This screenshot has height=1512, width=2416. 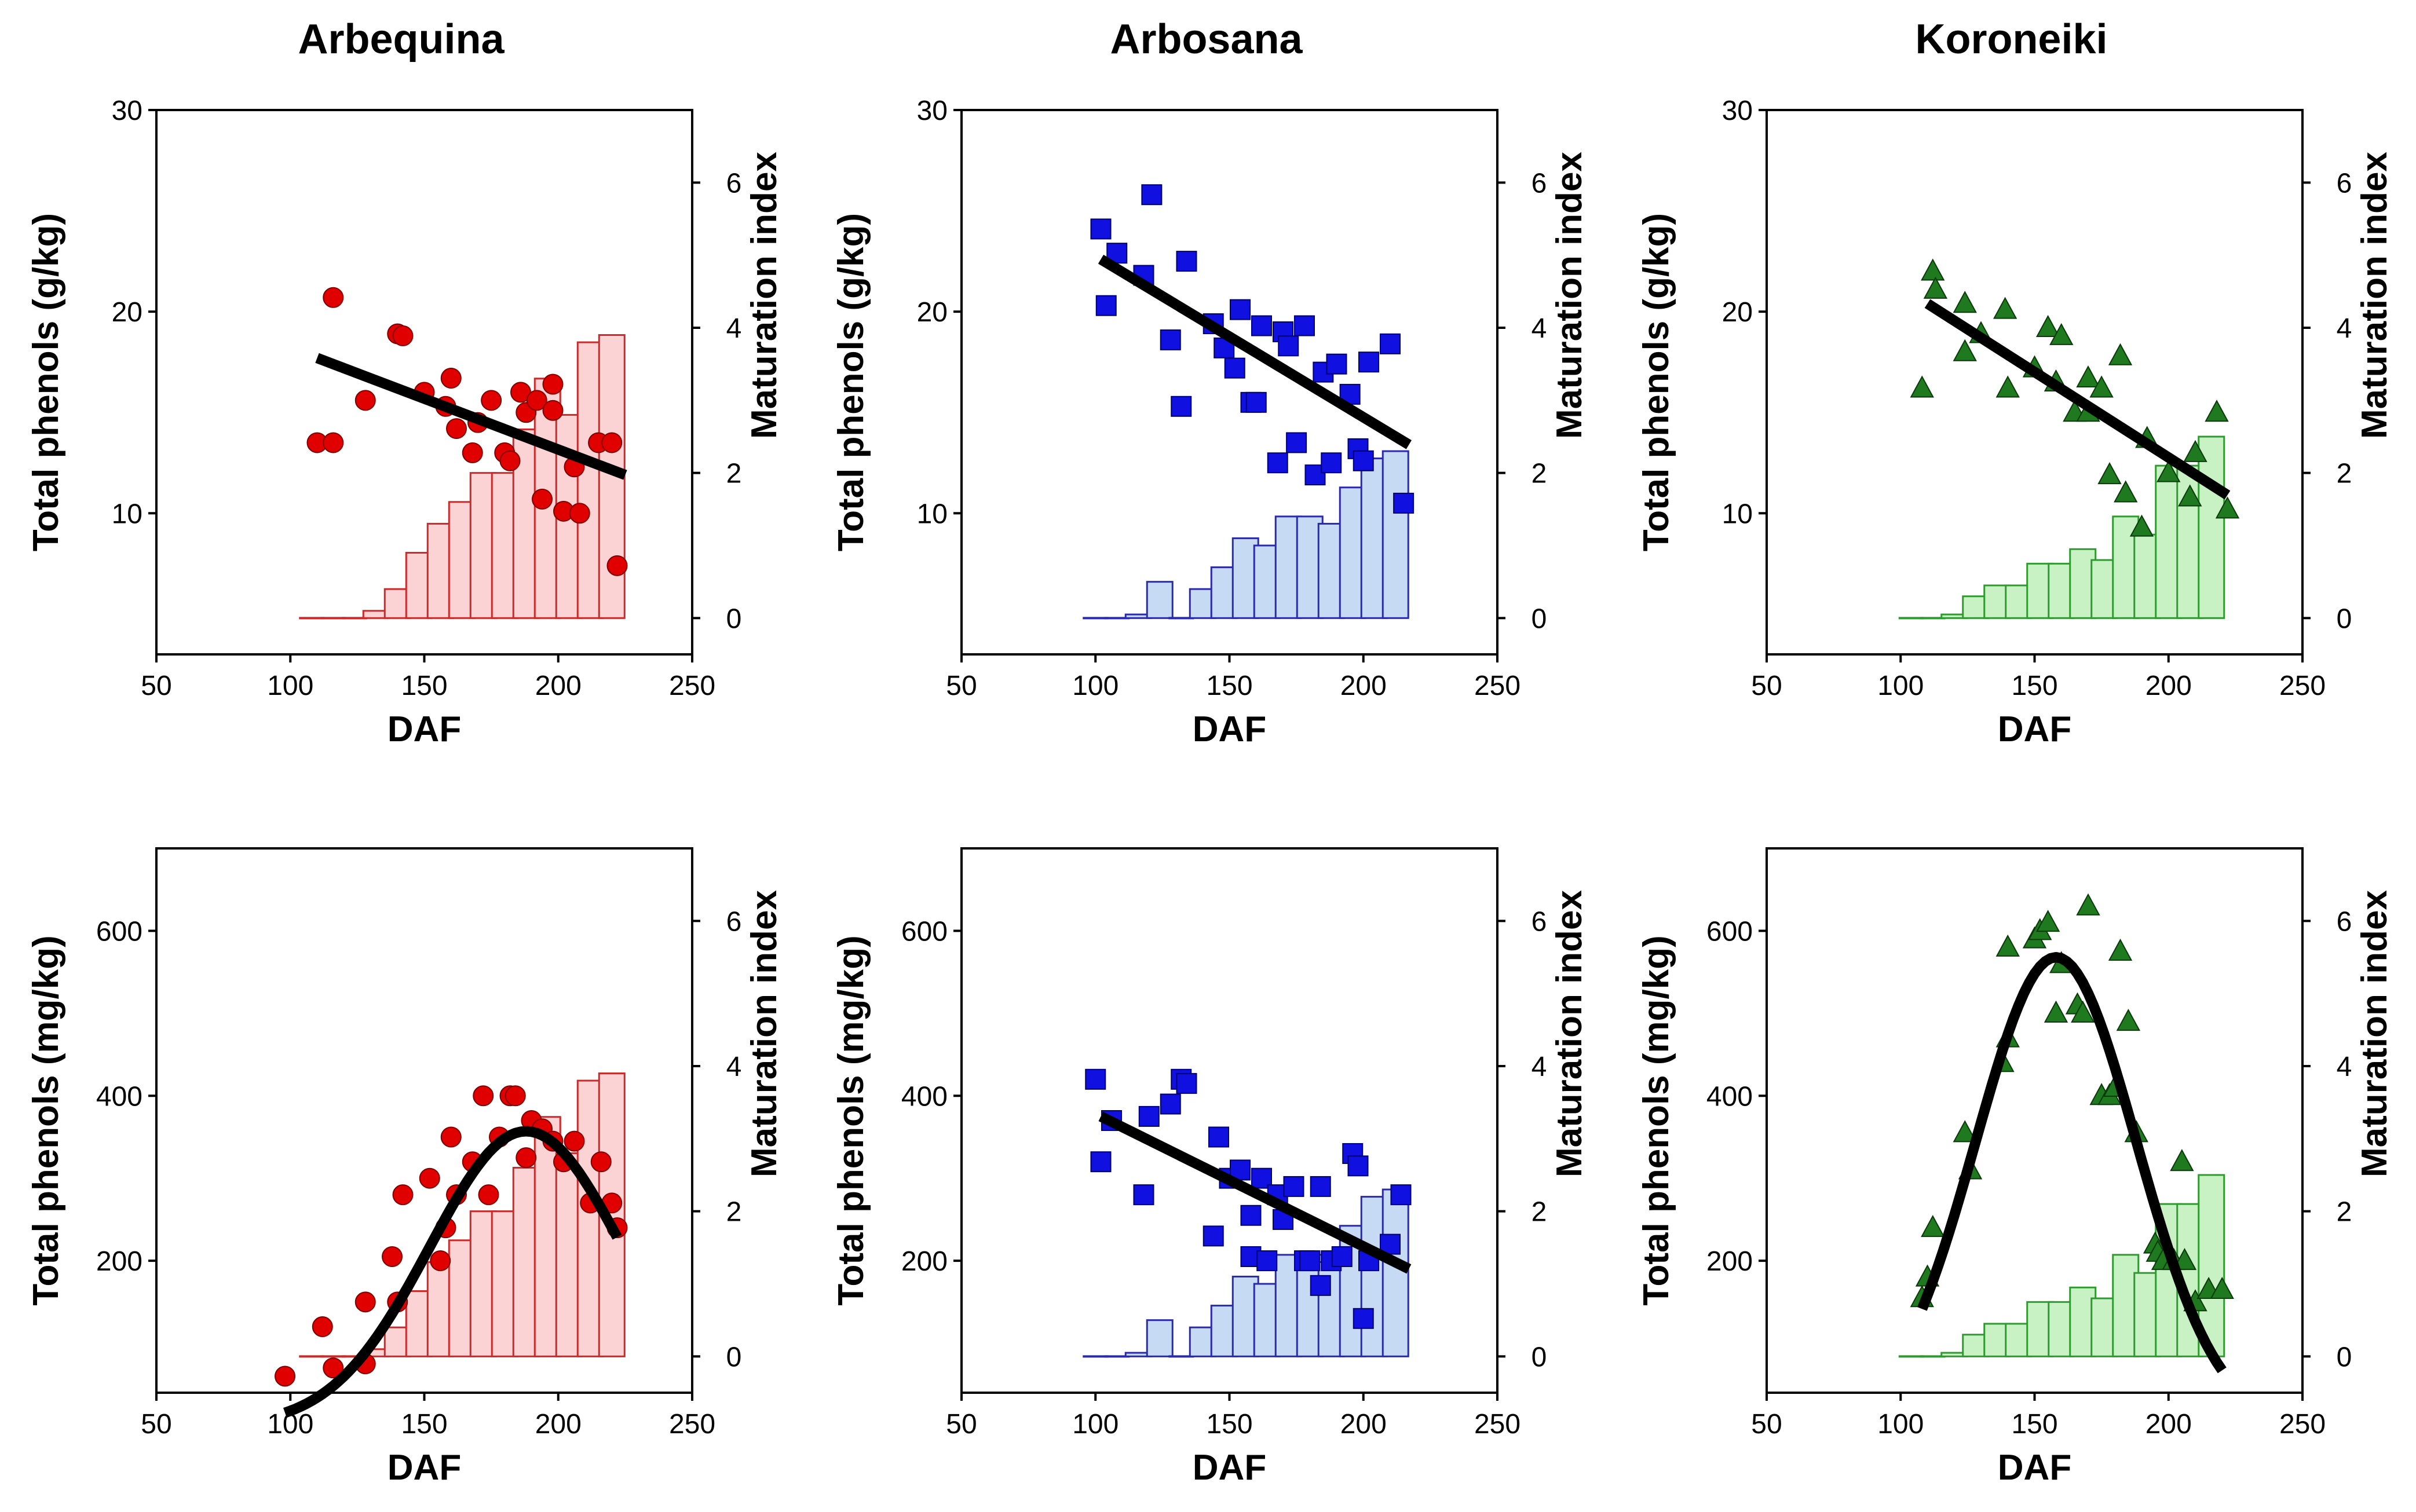 What do you see at coordinates (1738, 111) in the screenshot?
I see `y-tick-label: 30` at bounding box center [1738, 111].